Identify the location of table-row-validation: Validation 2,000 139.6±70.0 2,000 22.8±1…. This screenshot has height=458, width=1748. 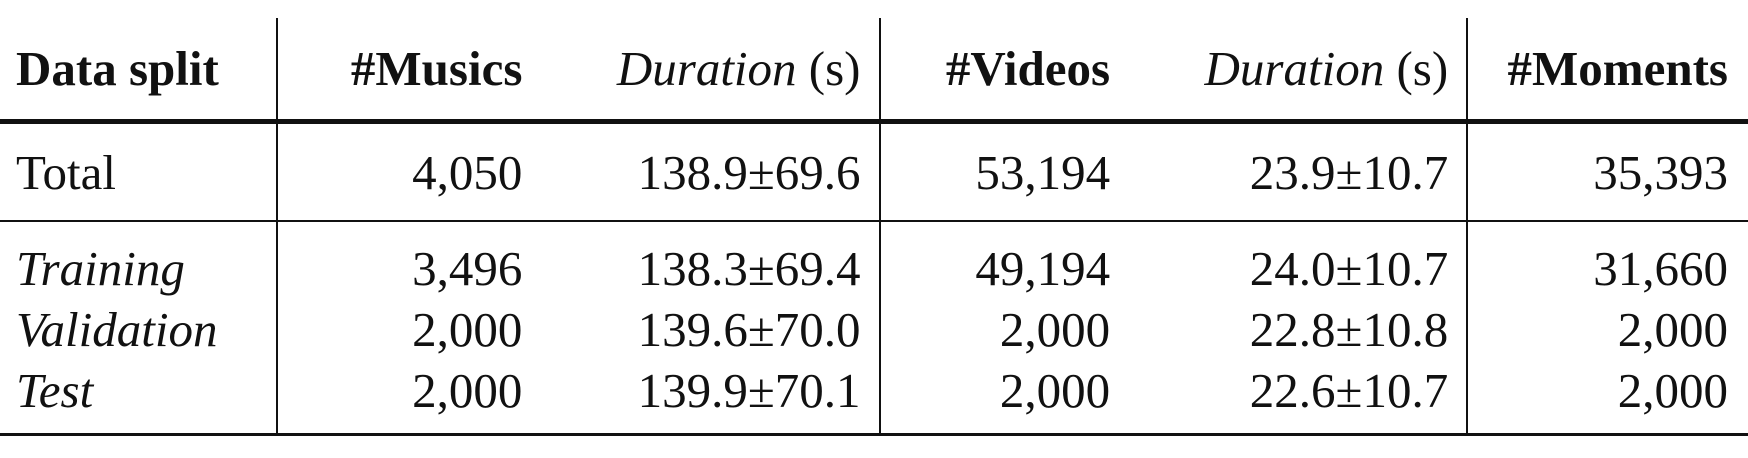
(874, 329).